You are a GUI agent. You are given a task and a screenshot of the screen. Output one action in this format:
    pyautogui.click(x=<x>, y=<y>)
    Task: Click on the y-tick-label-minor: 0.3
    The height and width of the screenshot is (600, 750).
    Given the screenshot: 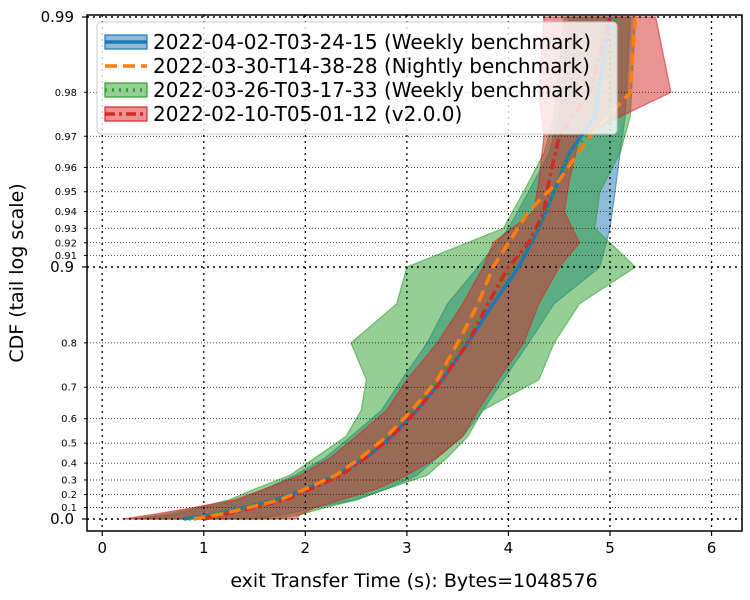 What is the action you would take?
    pyautogui.click(x=69, y=480)
    